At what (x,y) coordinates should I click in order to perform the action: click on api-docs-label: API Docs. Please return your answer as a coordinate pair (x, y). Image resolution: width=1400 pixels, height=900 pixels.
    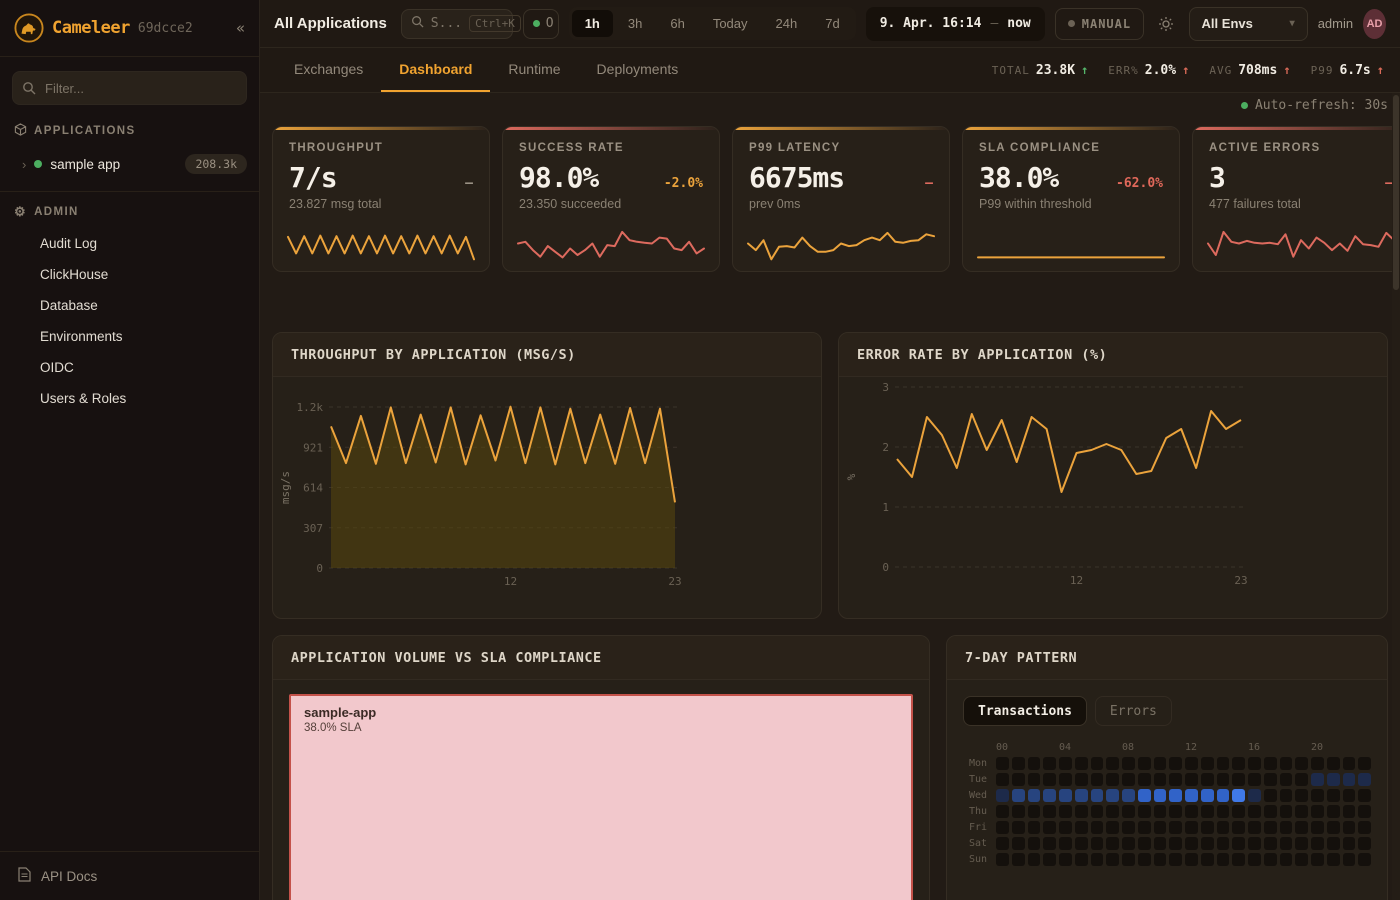
    Looking at the image, I should click on (69, 876).